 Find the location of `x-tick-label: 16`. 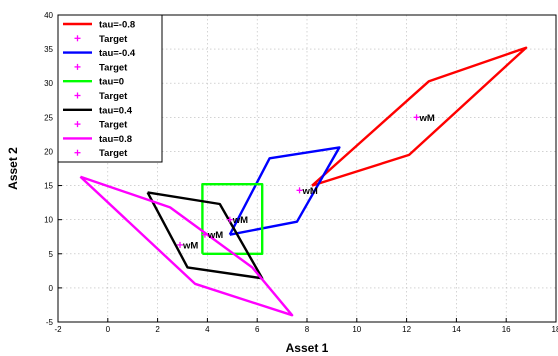

x-tick-label: 16 is located at coordinates (506, 329).